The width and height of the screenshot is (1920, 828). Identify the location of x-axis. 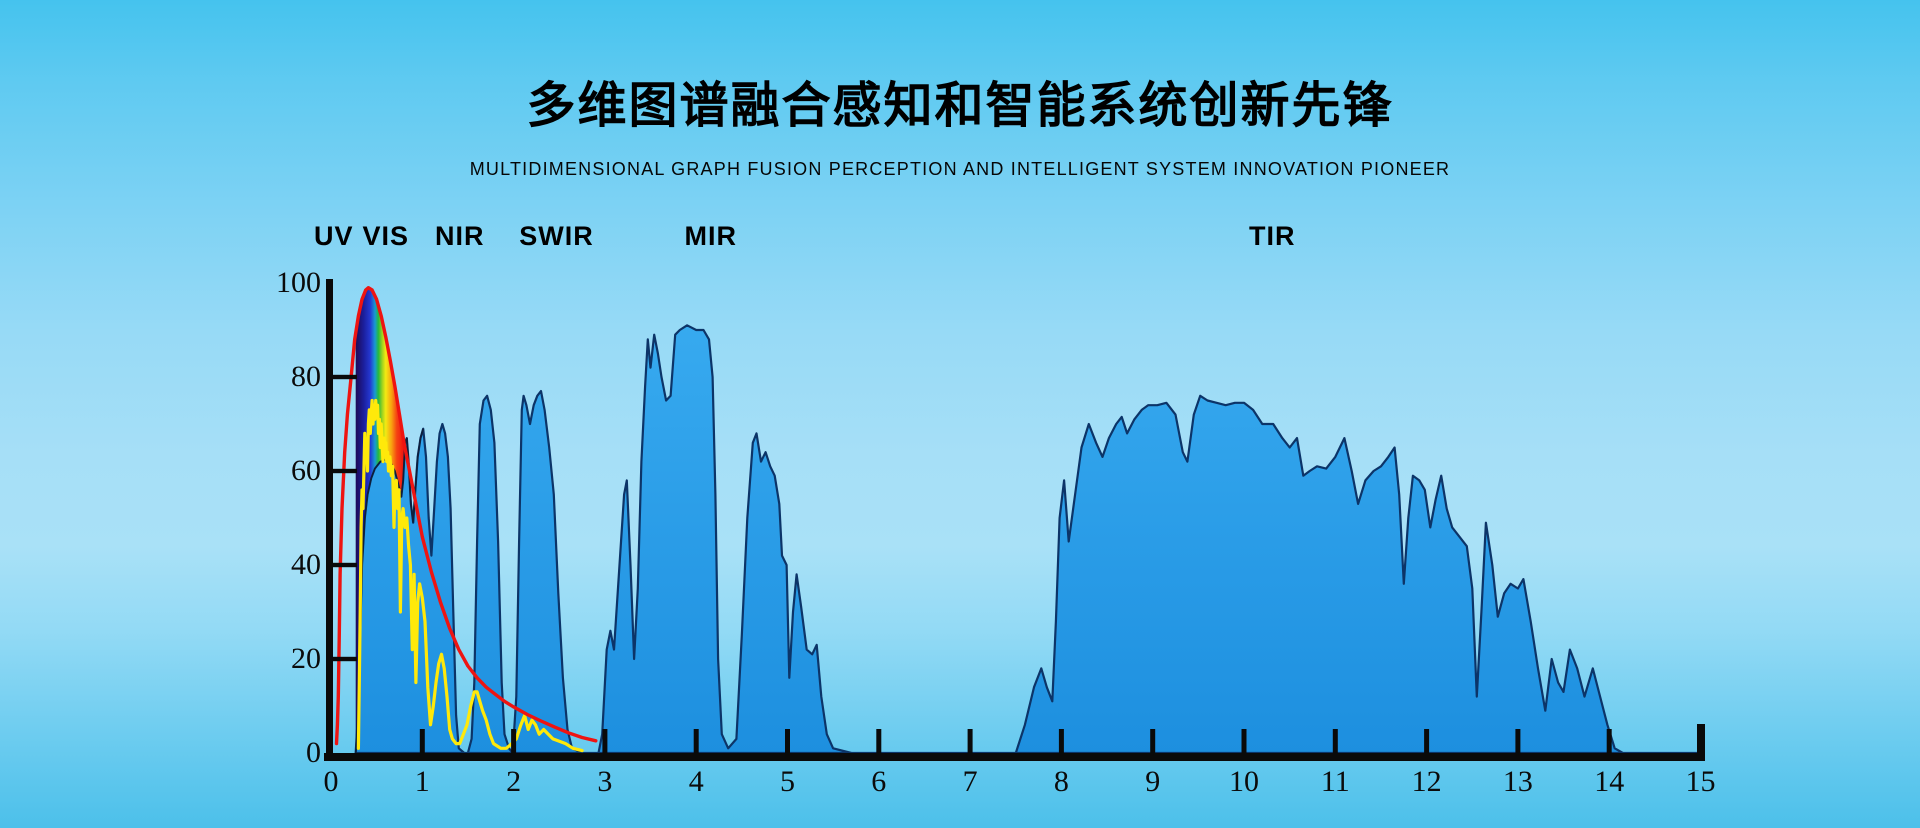
(1014, 742).